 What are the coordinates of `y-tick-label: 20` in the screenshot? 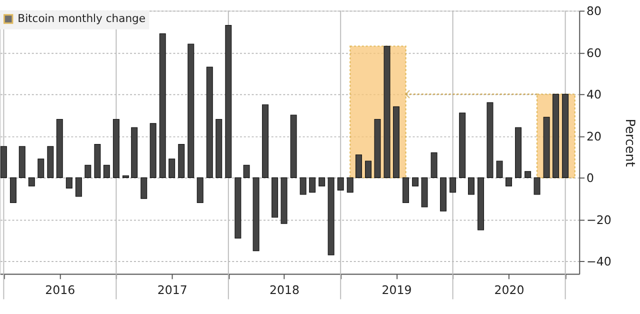 It's located at (594, 136).